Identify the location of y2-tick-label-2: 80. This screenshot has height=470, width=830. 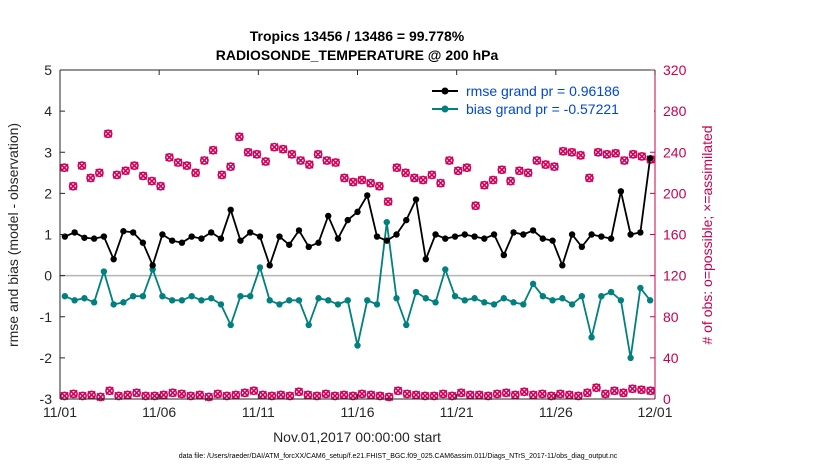
(671, 317).